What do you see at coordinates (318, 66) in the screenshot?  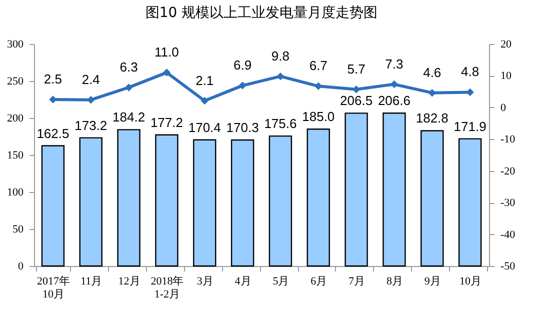 I see `data-label: 6.7` at bounding box center [318, 66].